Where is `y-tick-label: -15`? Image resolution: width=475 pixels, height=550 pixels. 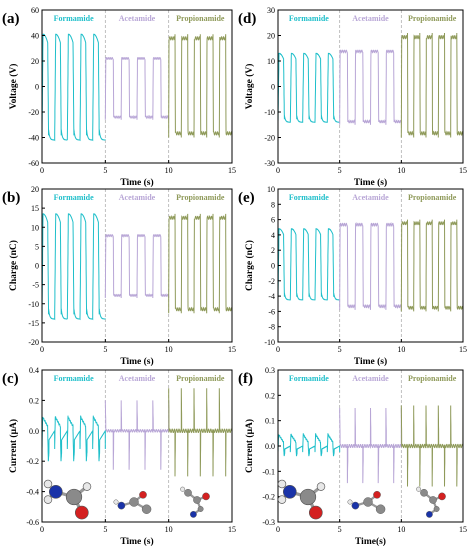
y-tick-label: -15 is located at coordinates (33, 323).